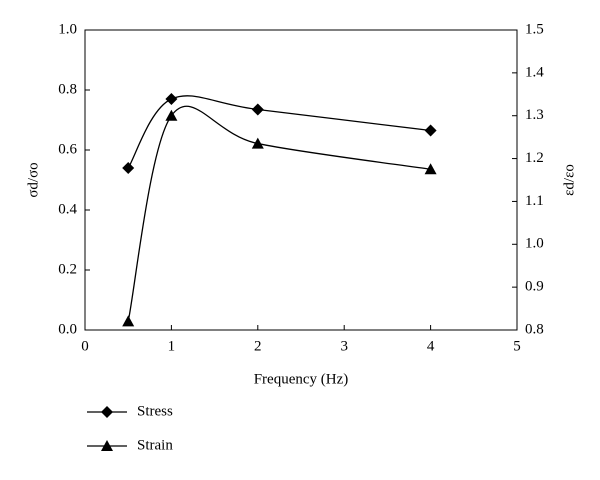 This screenshot has width=600, height=480. Describe the element at coordinates (344, 346) in the screenshot. I see `x-tick-label: 3` at that location.